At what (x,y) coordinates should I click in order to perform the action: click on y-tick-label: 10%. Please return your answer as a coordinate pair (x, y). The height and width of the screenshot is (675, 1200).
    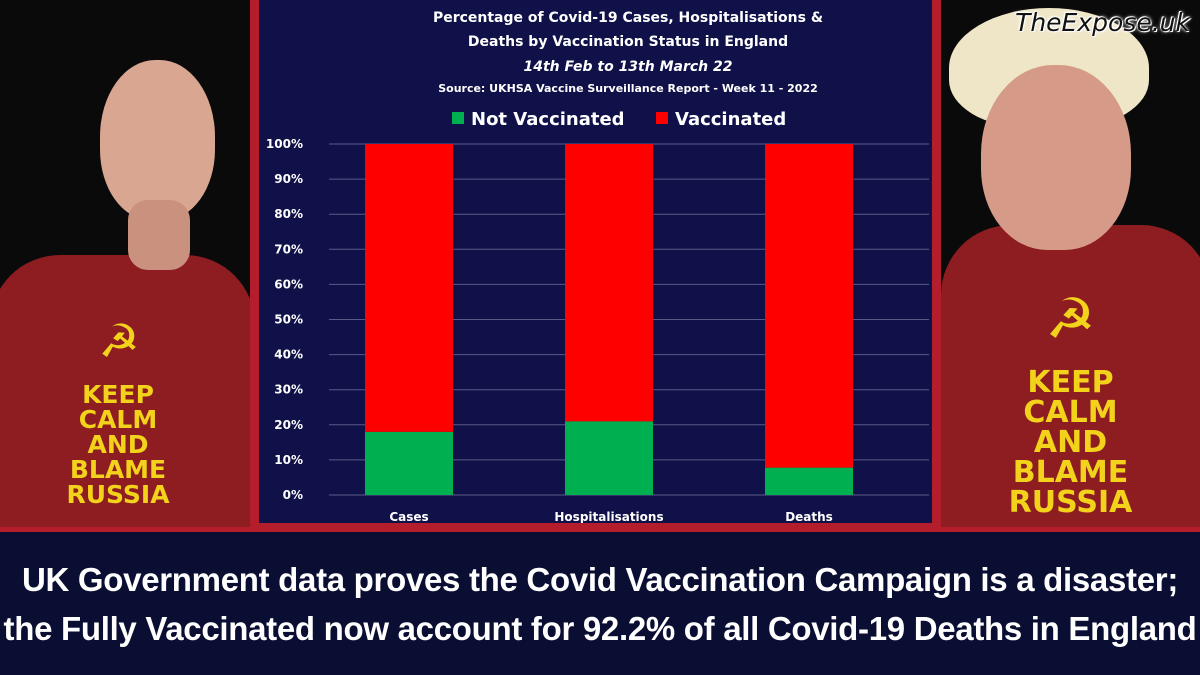
    Looking at the image, I should click on (288, 460).